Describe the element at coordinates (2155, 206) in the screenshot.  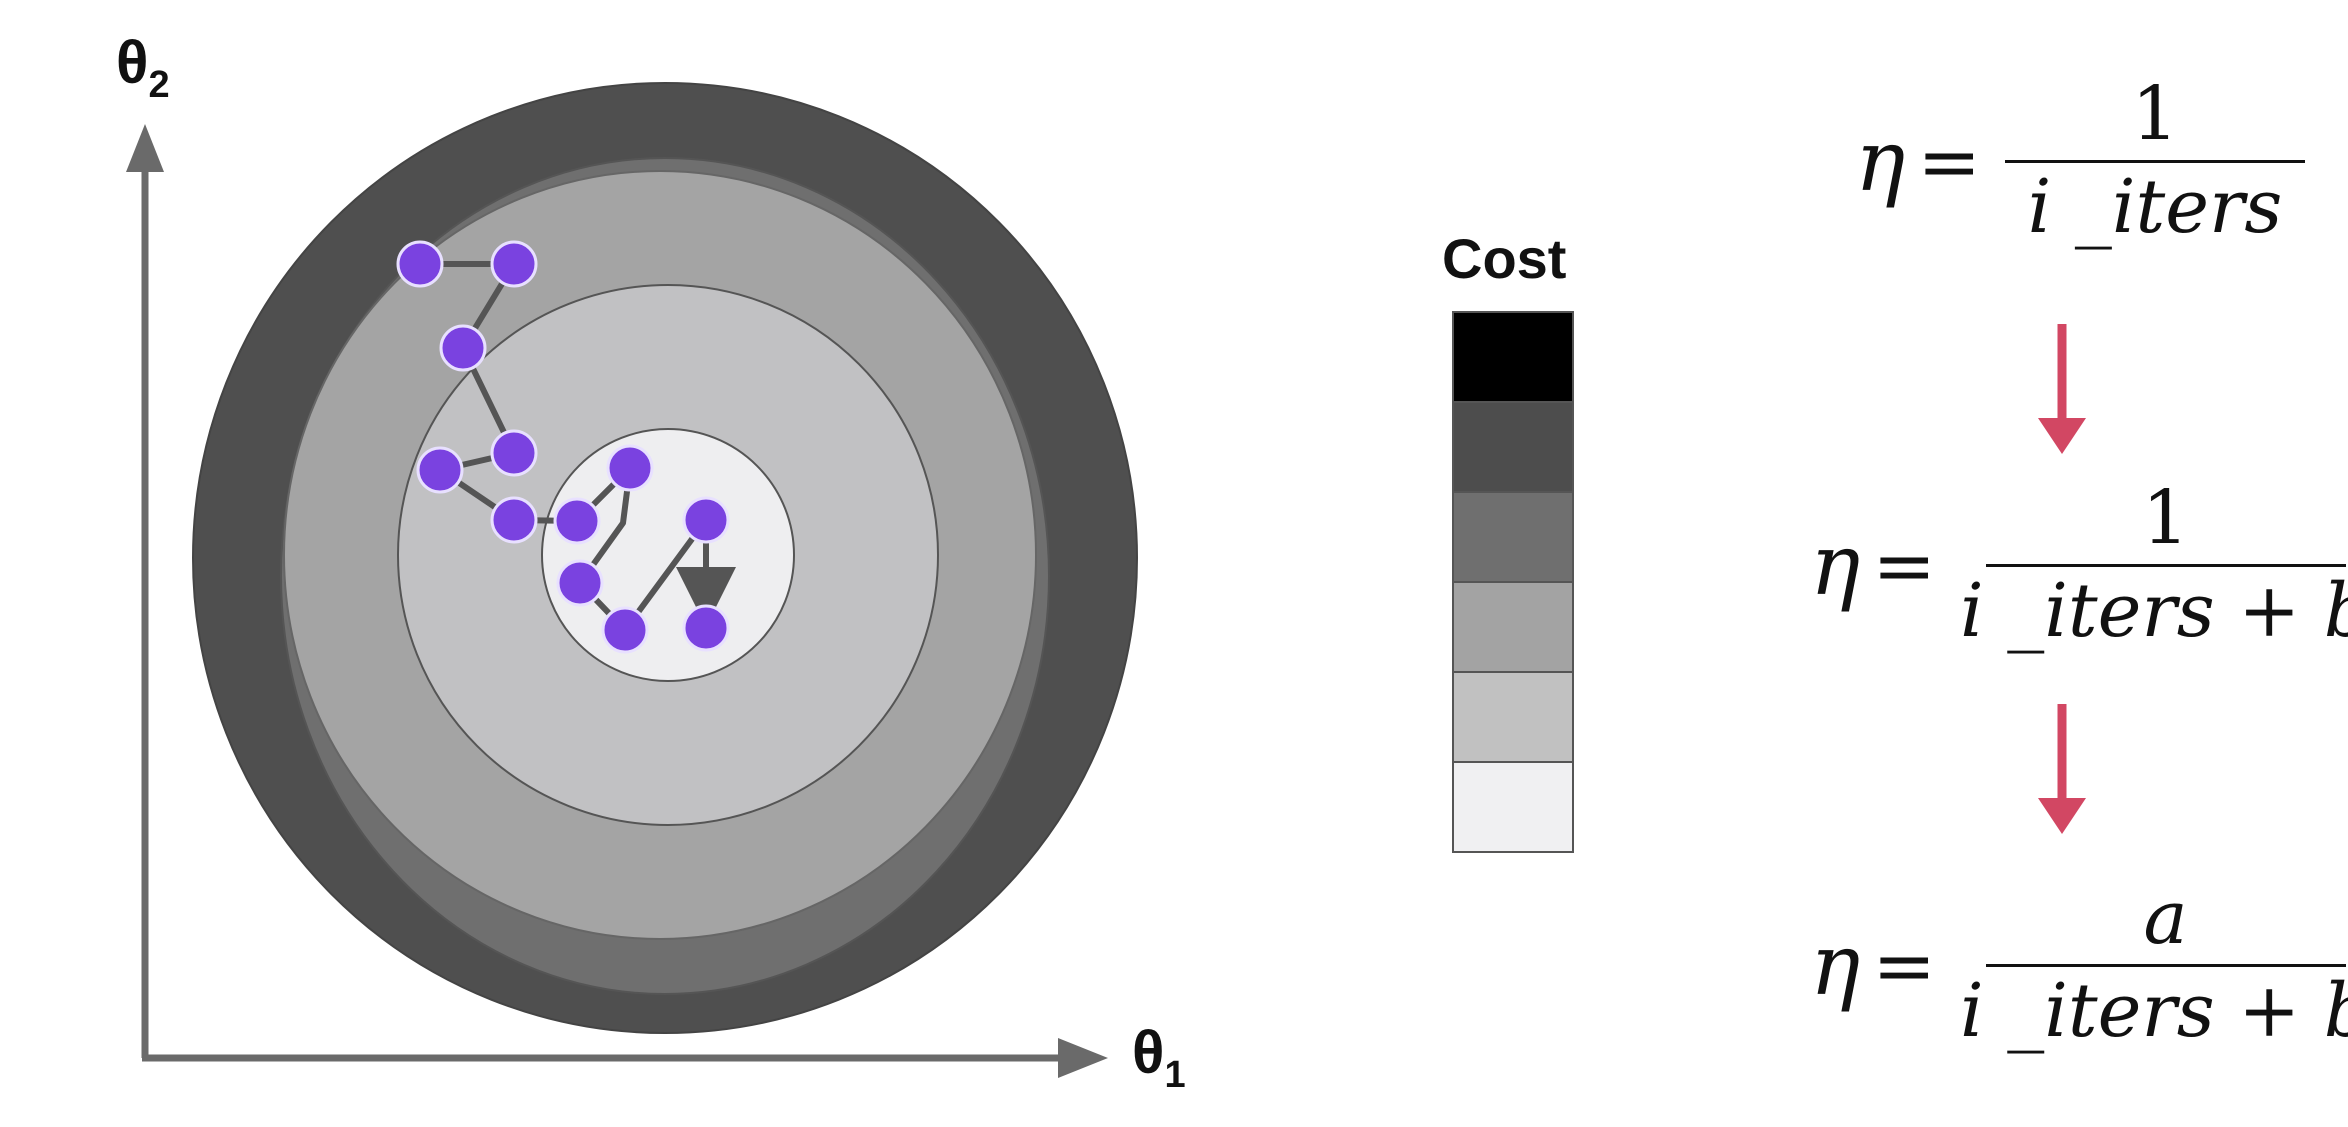
I see `formula-denominator: i _iters` at that location.